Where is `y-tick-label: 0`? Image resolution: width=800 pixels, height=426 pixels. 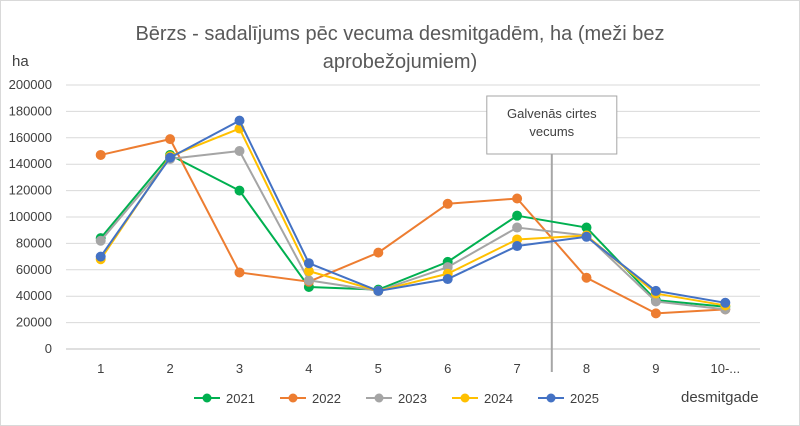 y-tick-label: 0 is located at coordinates (48, 348).